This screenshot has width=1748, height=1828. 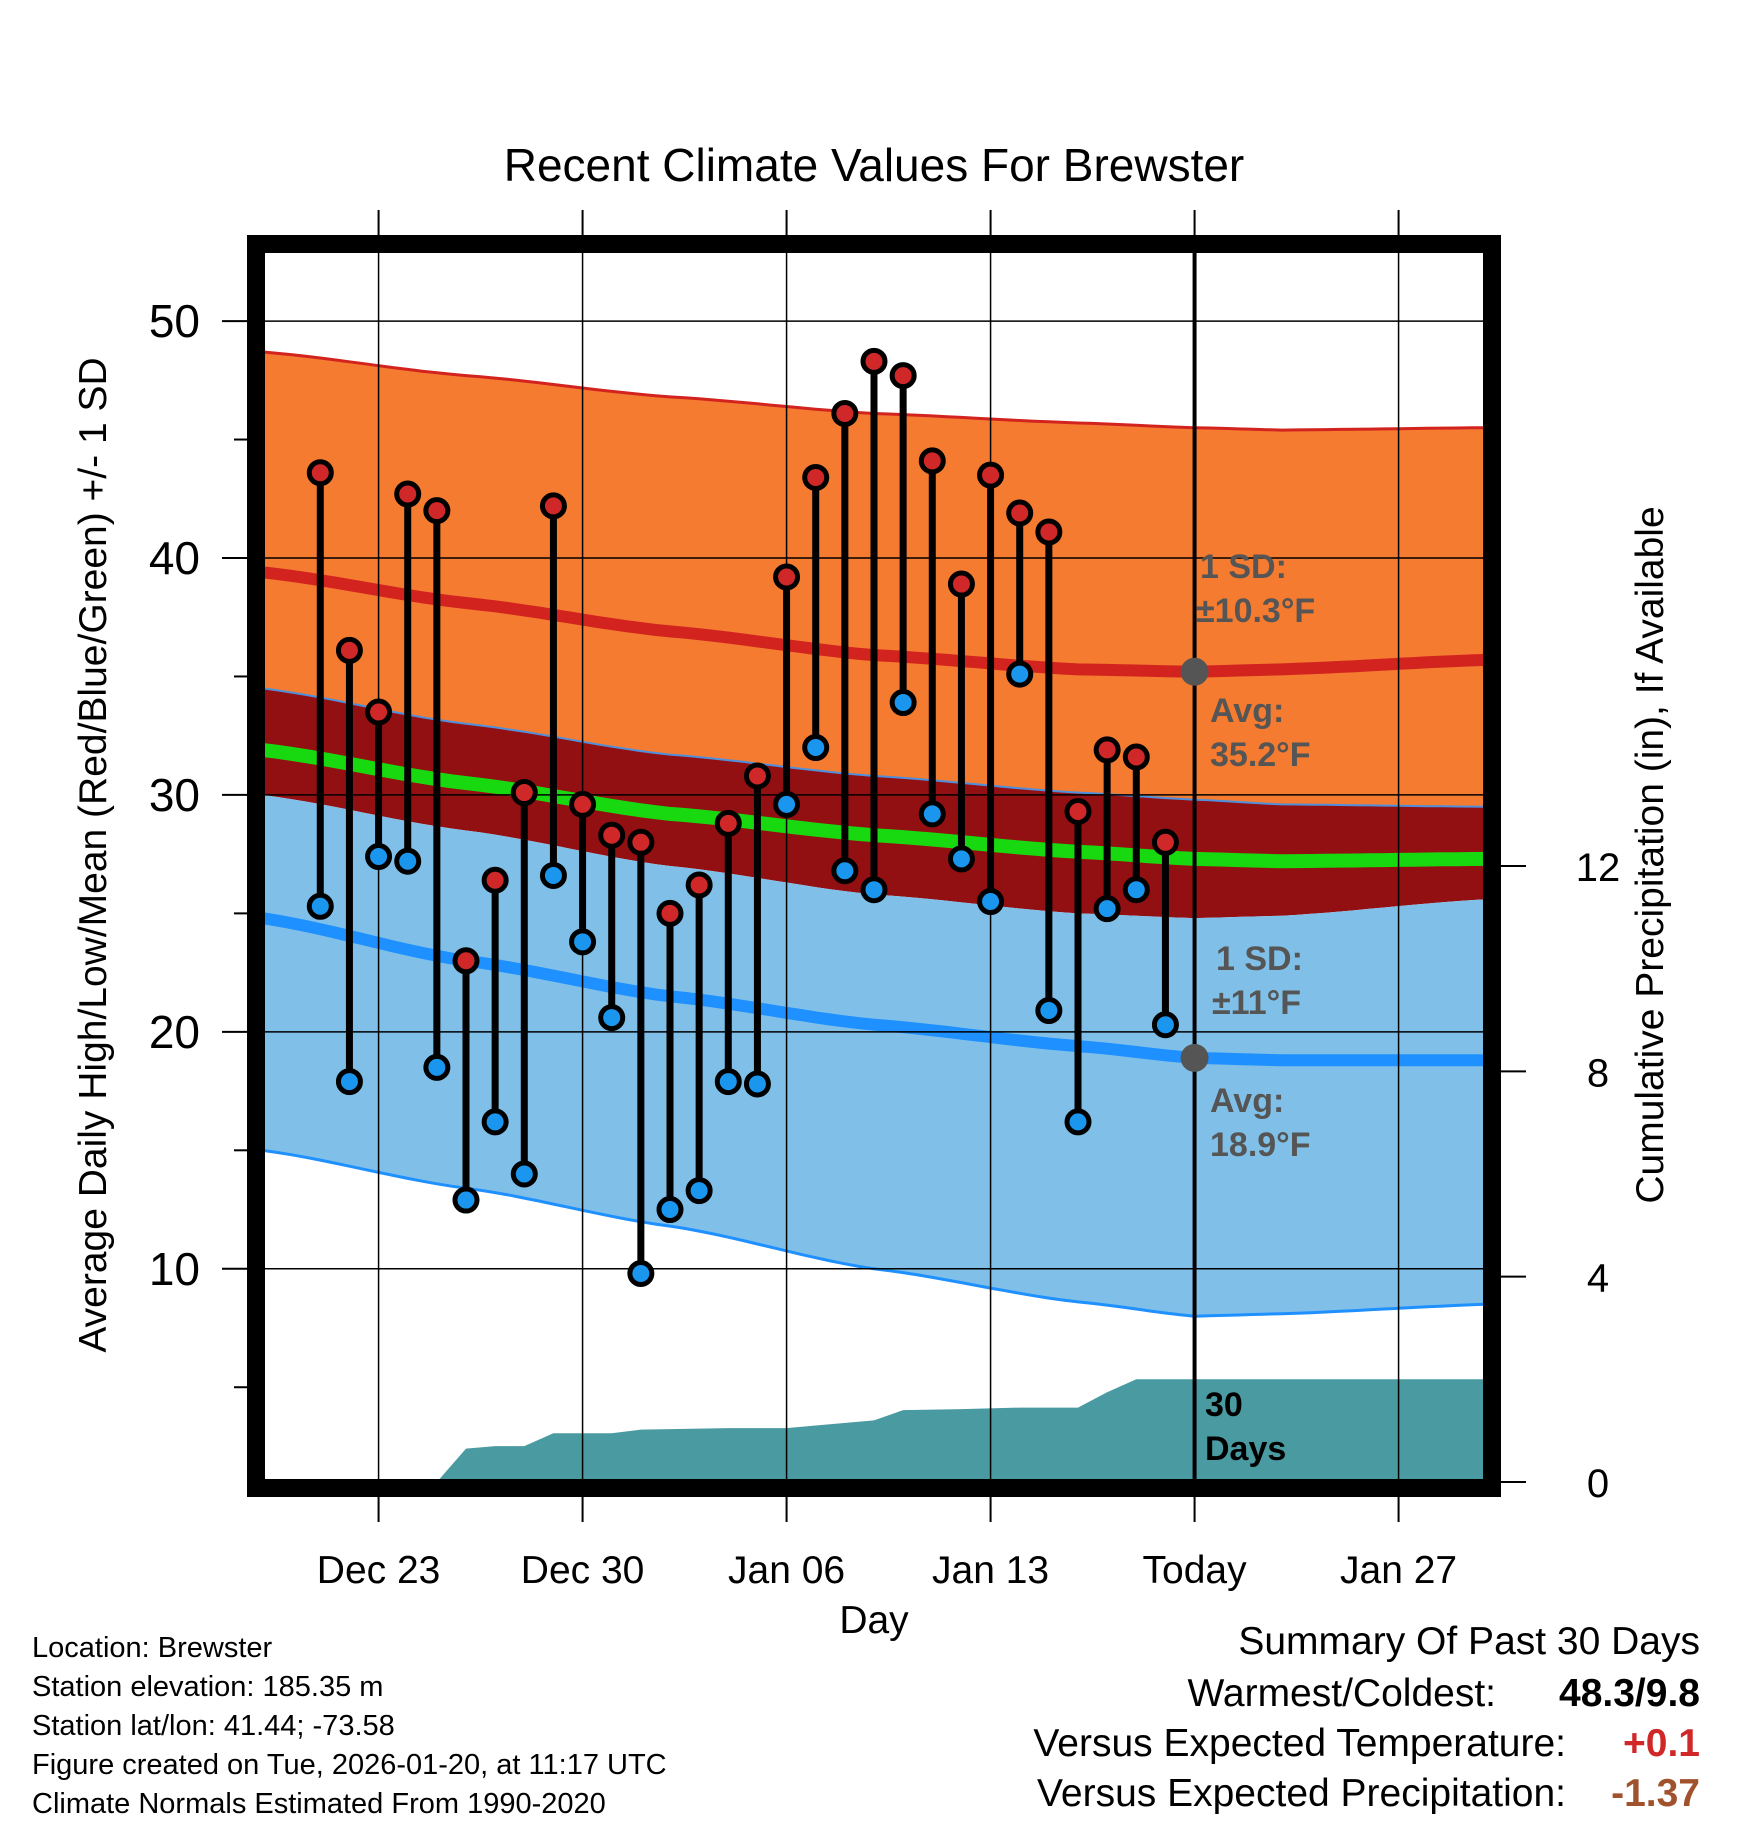 I want to click on summary-precip-label: Versus Expected Precipitation:, so click(x=1301, y=1793).